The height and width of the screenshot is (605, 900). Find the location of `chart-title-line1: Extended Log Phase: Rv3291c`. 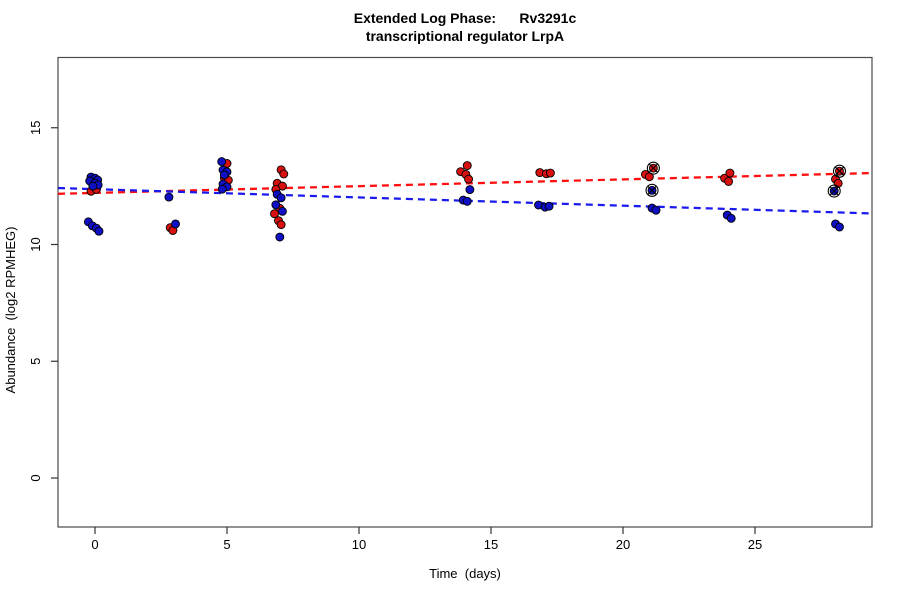

chart-title-line1: Extended Log Phase: Rv3291c is located at coordinates (465, 18).